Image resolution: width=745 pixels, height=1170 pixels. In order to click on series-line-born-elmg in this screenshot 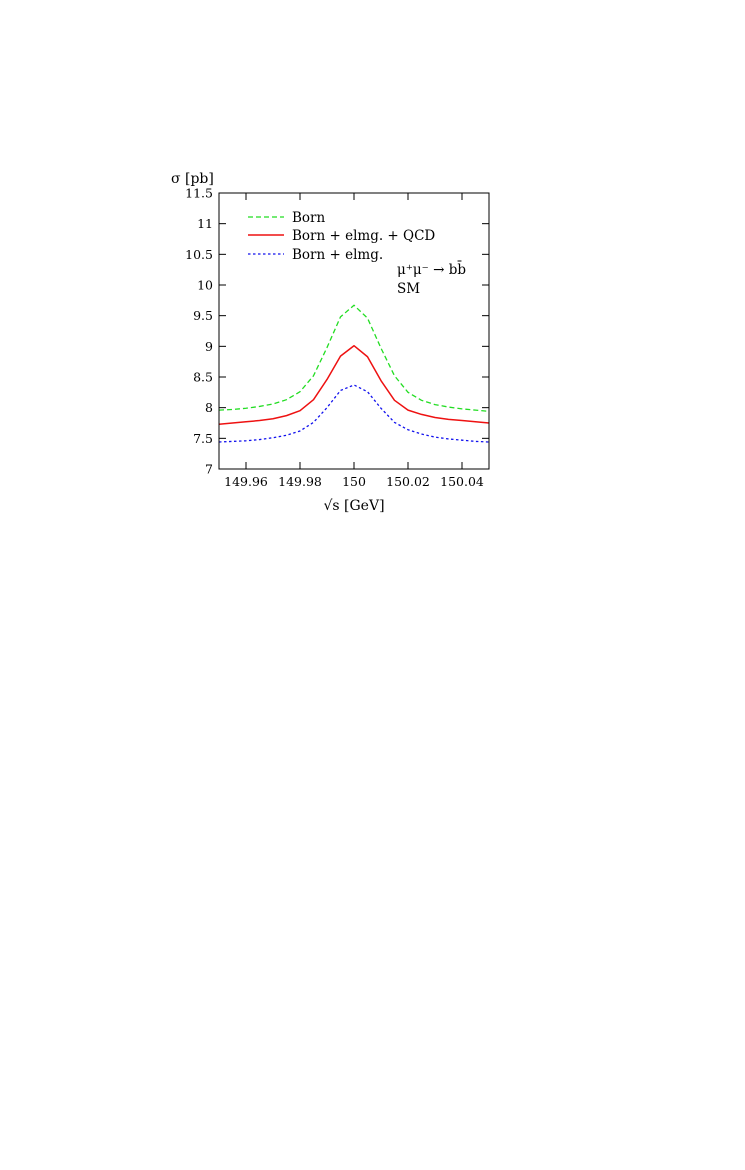, I will do `click(354, 413)`.